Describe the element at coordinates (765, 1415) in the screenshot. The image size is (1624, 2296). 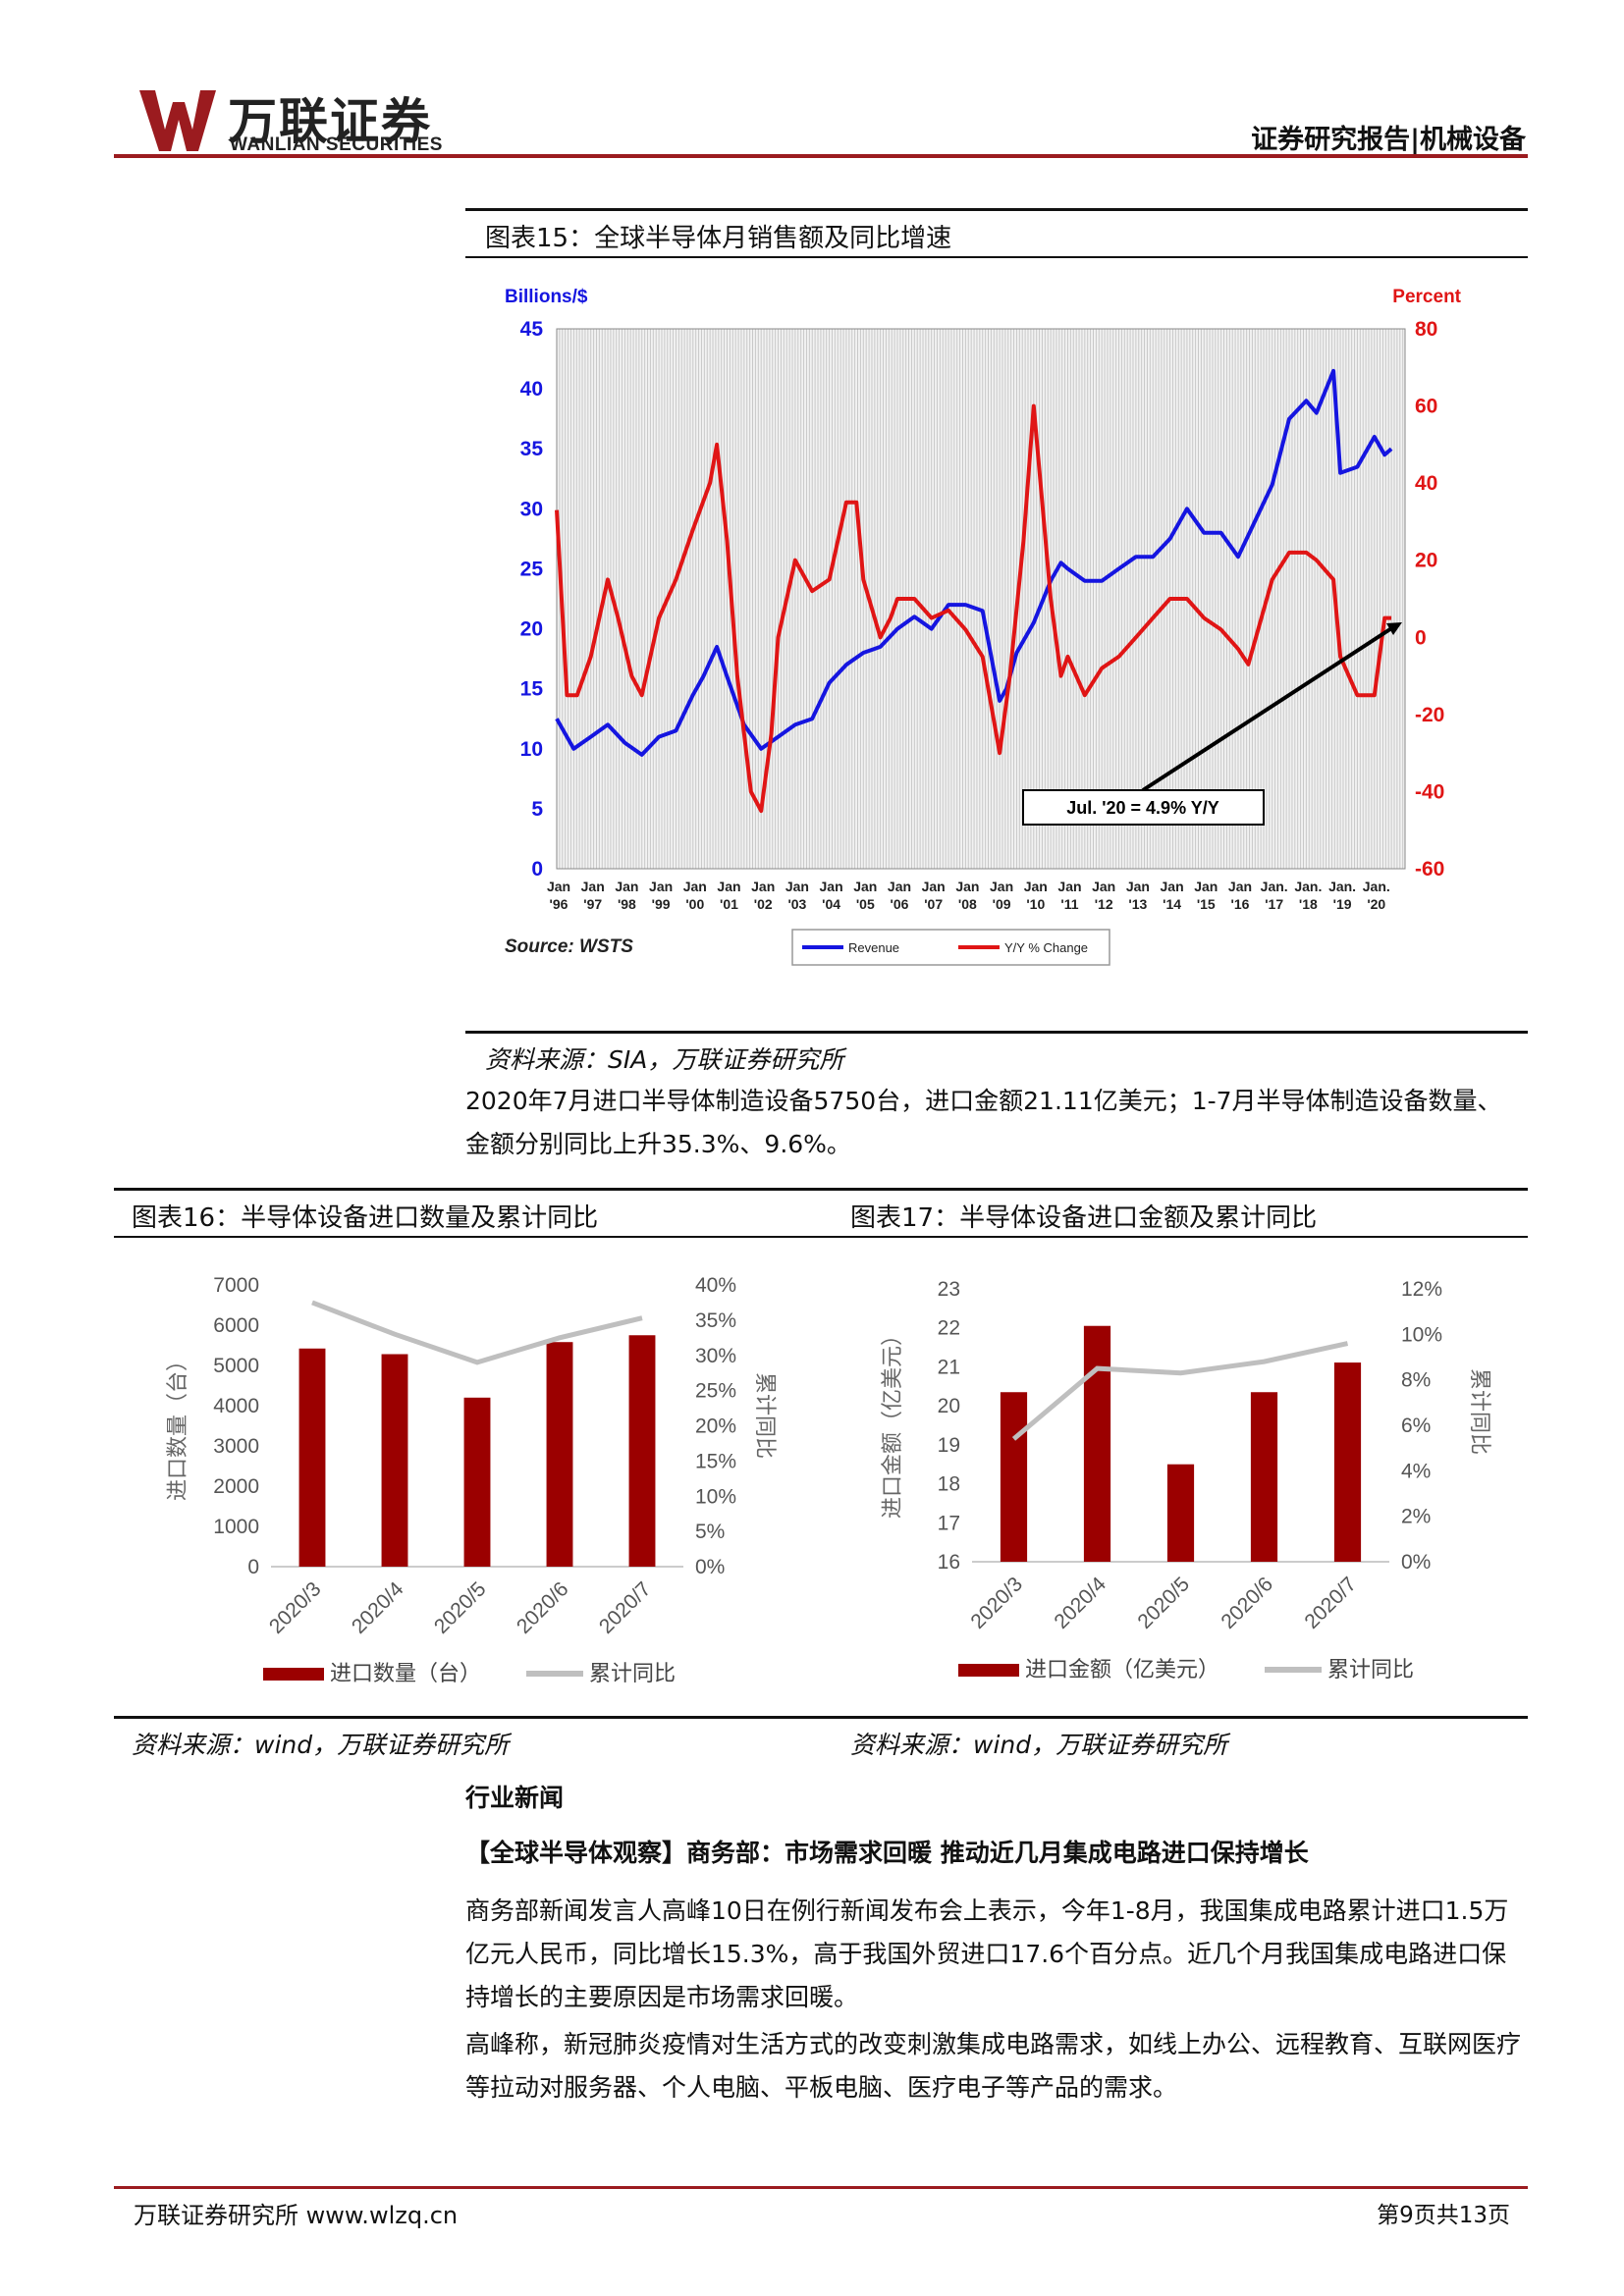
I see `fig16-right-axis-label: 累计同比` at that location.